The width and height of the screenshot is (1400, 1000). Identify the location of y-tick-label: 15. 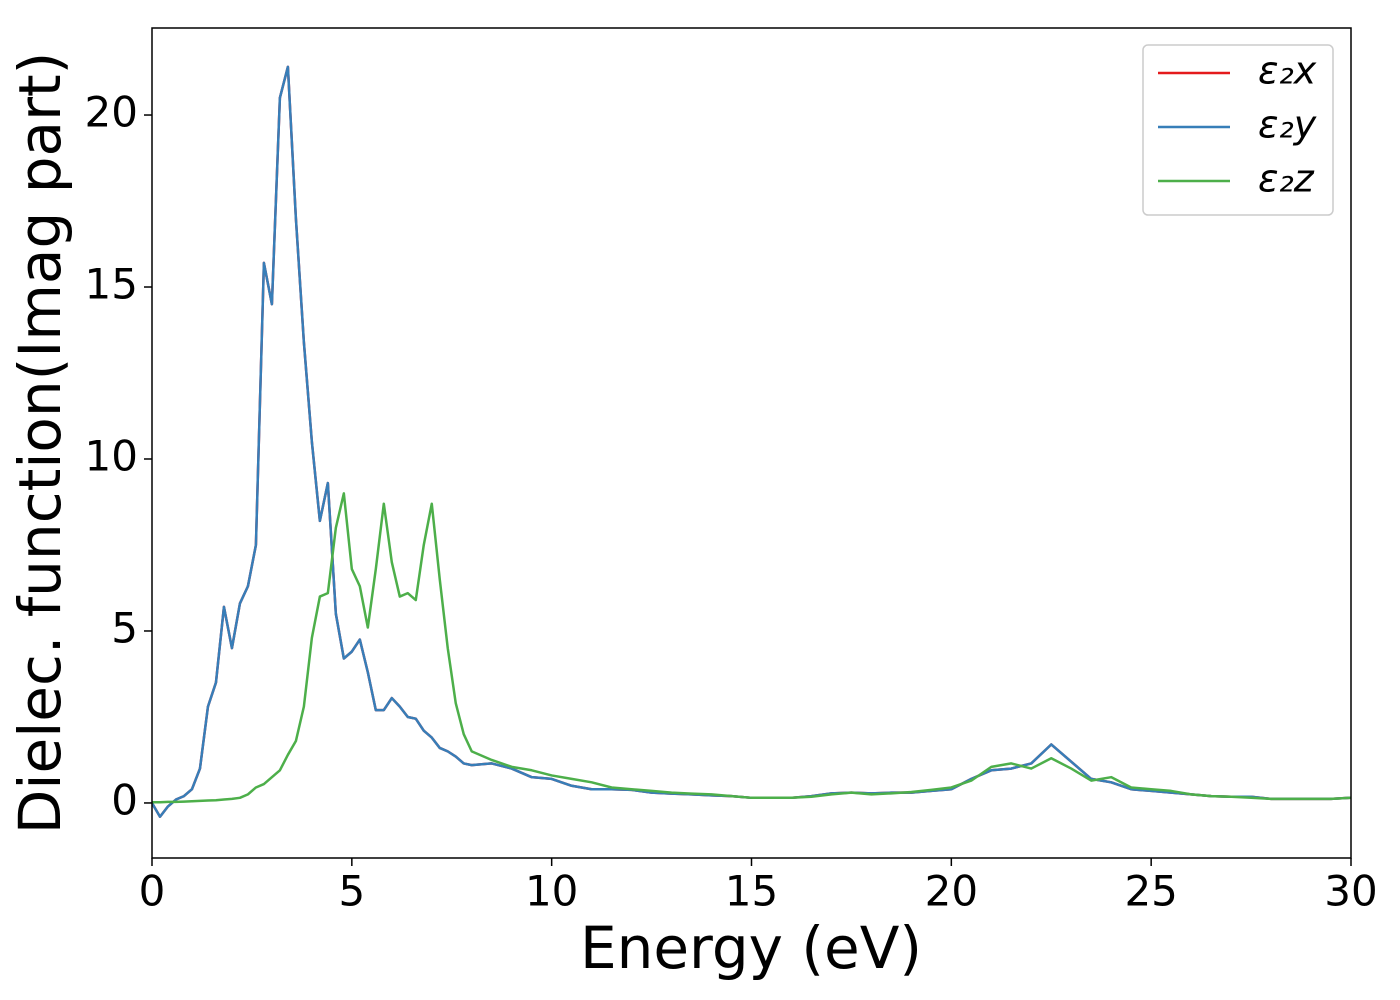
(111, 284).